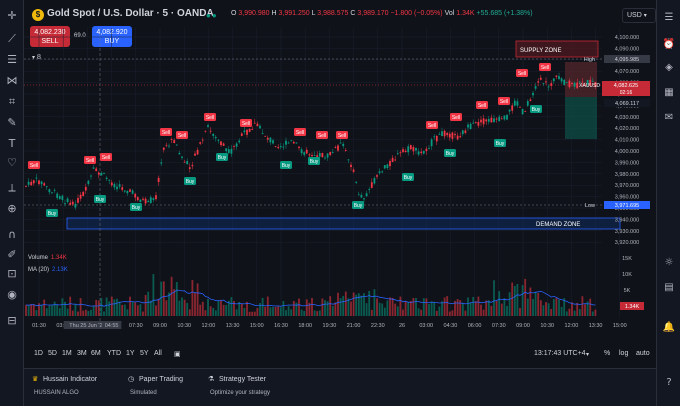 This screenshot has height=406, width=680. Describe the element at coordinates (669, 382) in the screenshot. I see `help-icon: ?` at that location.